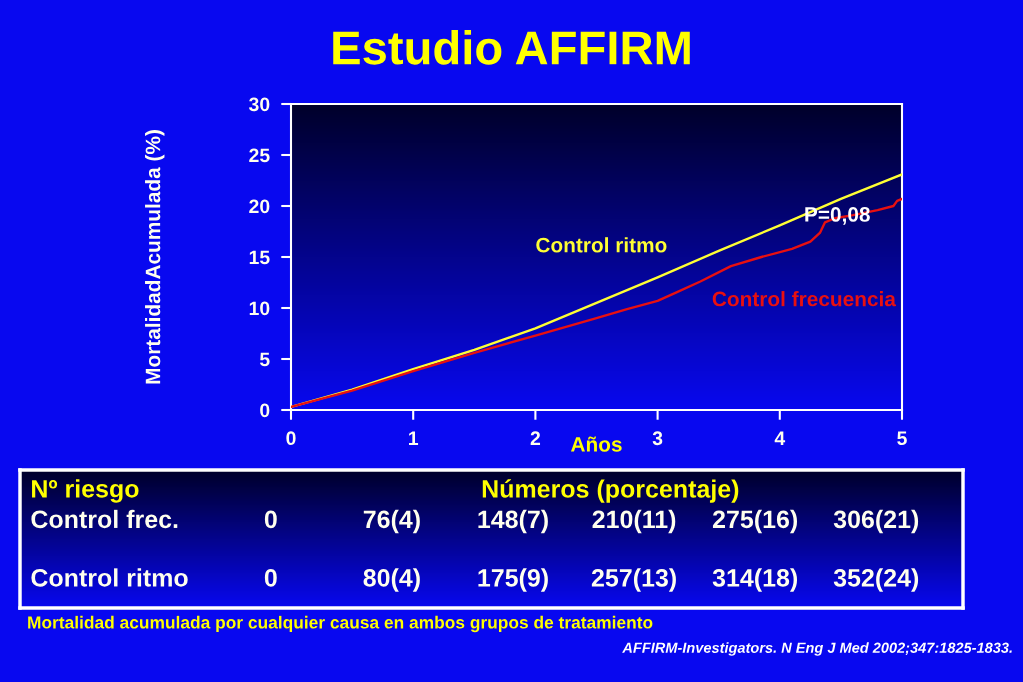  What do you see at coordinates (804, 299) in the screenshot?
I see `series-label: Control frecuencia` at bounding box center [804, 299].